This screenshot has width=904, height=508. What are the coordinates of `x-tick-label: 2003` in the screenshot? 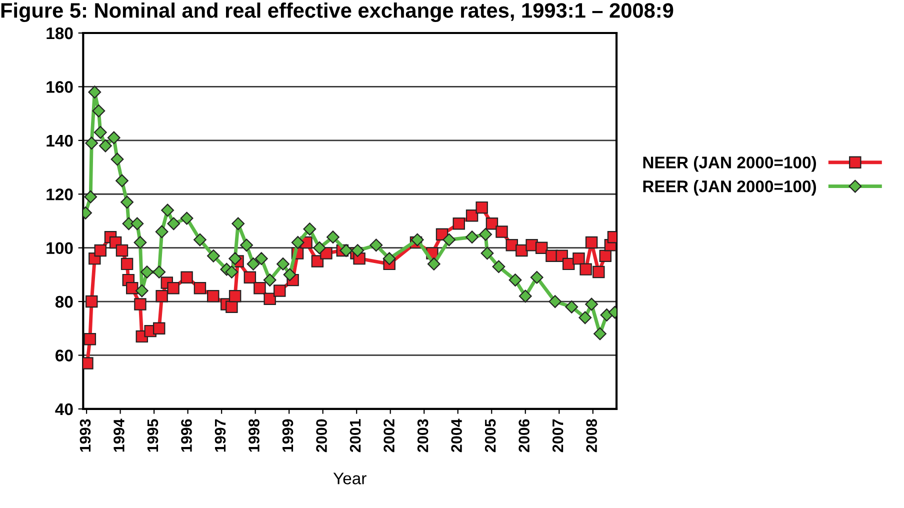 It's located at (422, 435).